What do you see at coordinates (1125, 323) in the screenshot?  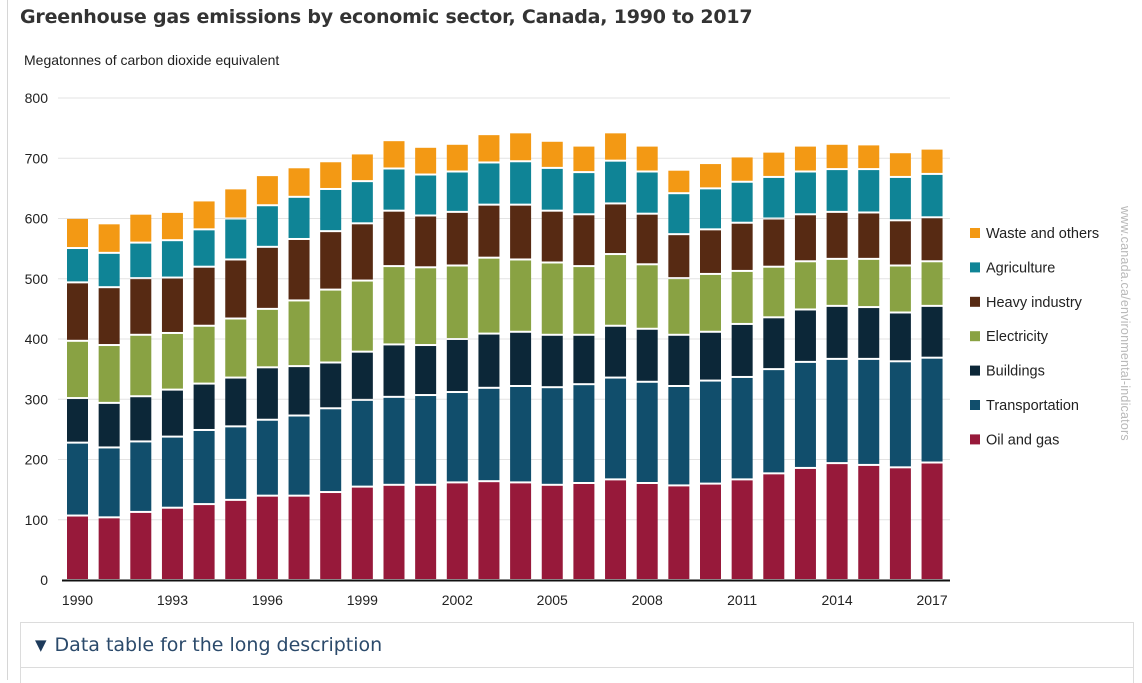 I see `source-watermark: www.canada.ca/environmental-indicators` at bounding box center [1125, 323].